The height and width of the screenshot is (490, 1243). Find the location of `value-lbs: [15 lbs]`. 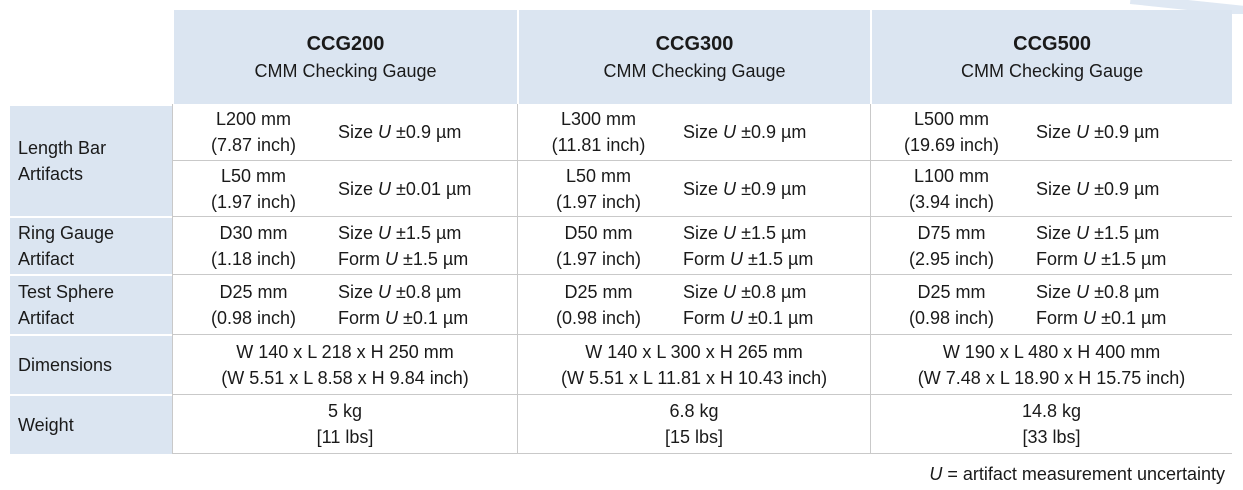

value-lbs: [15 lbs] is located at coordinates (694, 437).